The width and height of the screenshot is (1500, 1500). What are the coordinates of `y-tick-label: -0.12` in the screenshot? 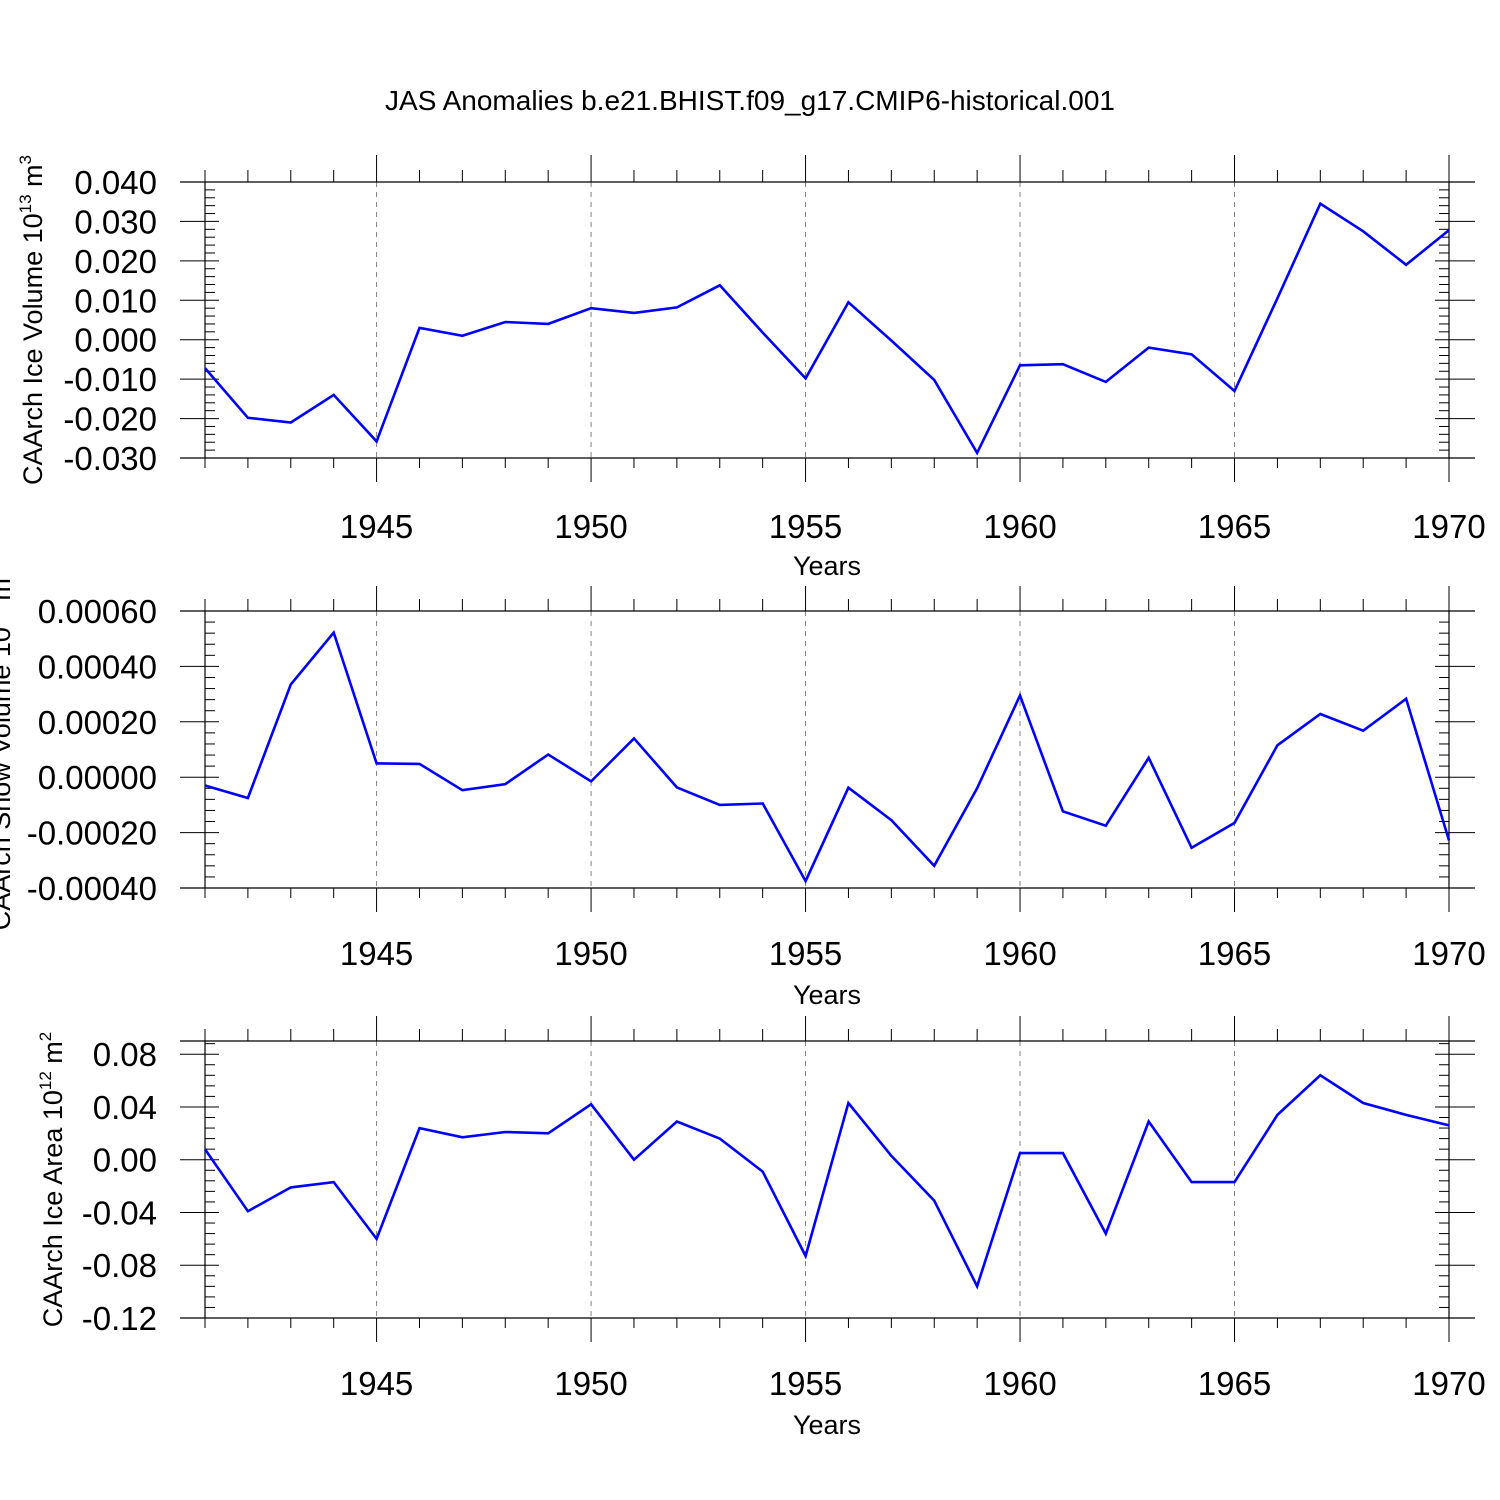 It's located at (119, 1318).